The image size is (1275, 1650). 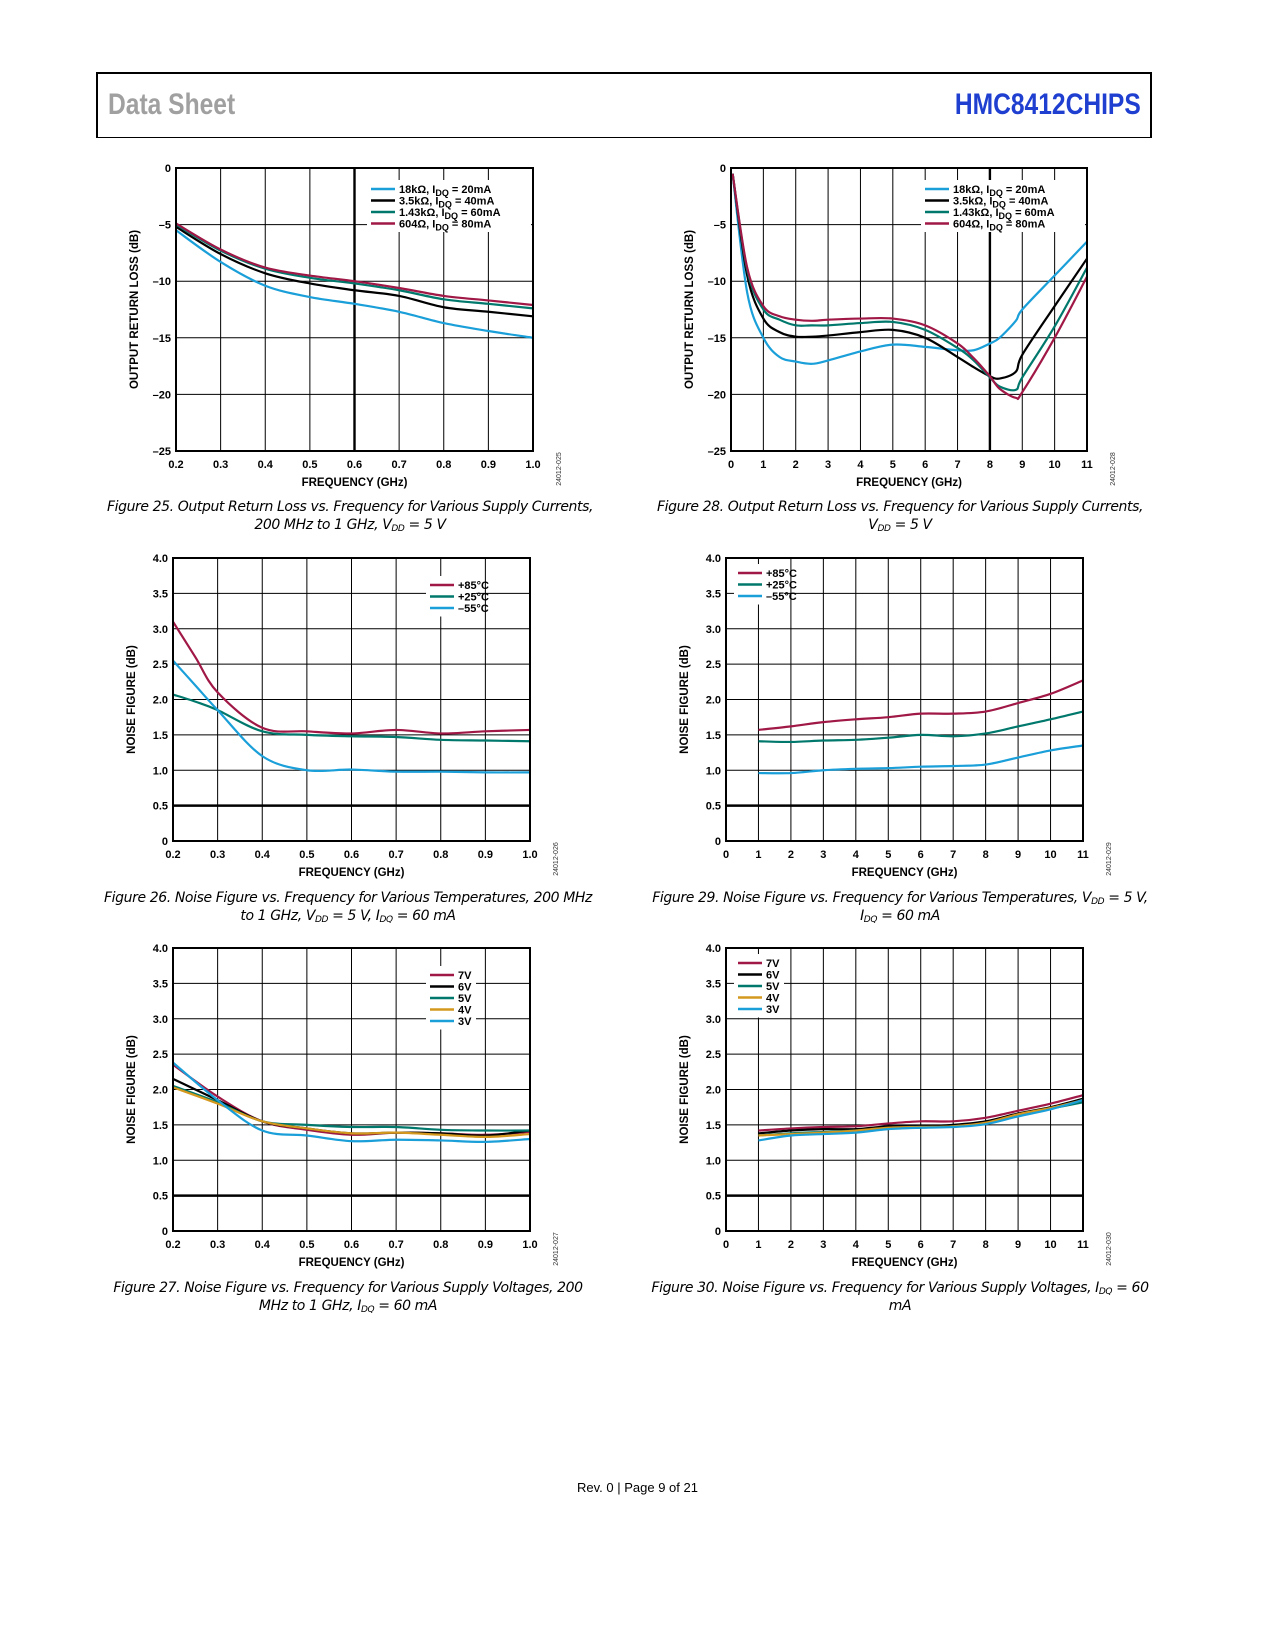 What do you see at coordinates (905, 873) in the screenshot?
I see `x-axis-label: FREQUENCY (GHz)` at bounding box center [905, 873].